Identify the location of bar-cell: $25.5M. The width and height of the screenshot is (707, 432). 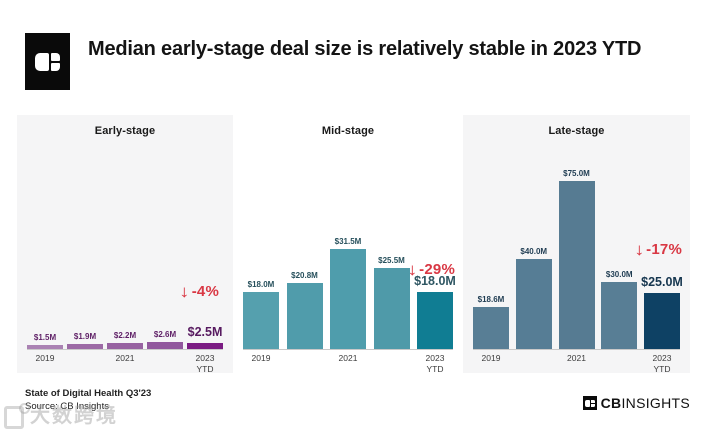
(391, 302).